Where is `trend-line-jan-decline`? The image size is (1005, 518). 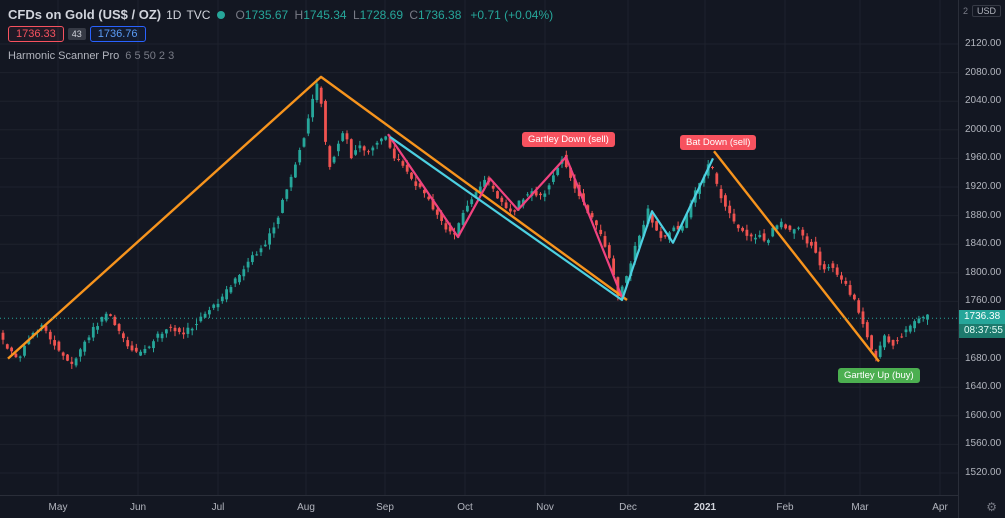 trend-line-jan-decline is located at coordinates (796, 256).